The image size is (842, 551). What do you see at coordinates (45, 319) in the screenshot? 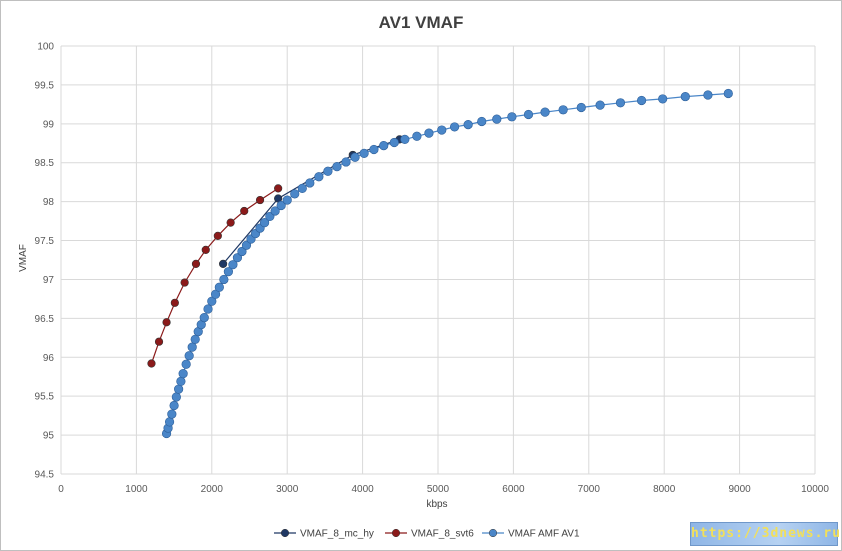
I see `y-tick-label: 96.5` at bounding box center [45, 319].